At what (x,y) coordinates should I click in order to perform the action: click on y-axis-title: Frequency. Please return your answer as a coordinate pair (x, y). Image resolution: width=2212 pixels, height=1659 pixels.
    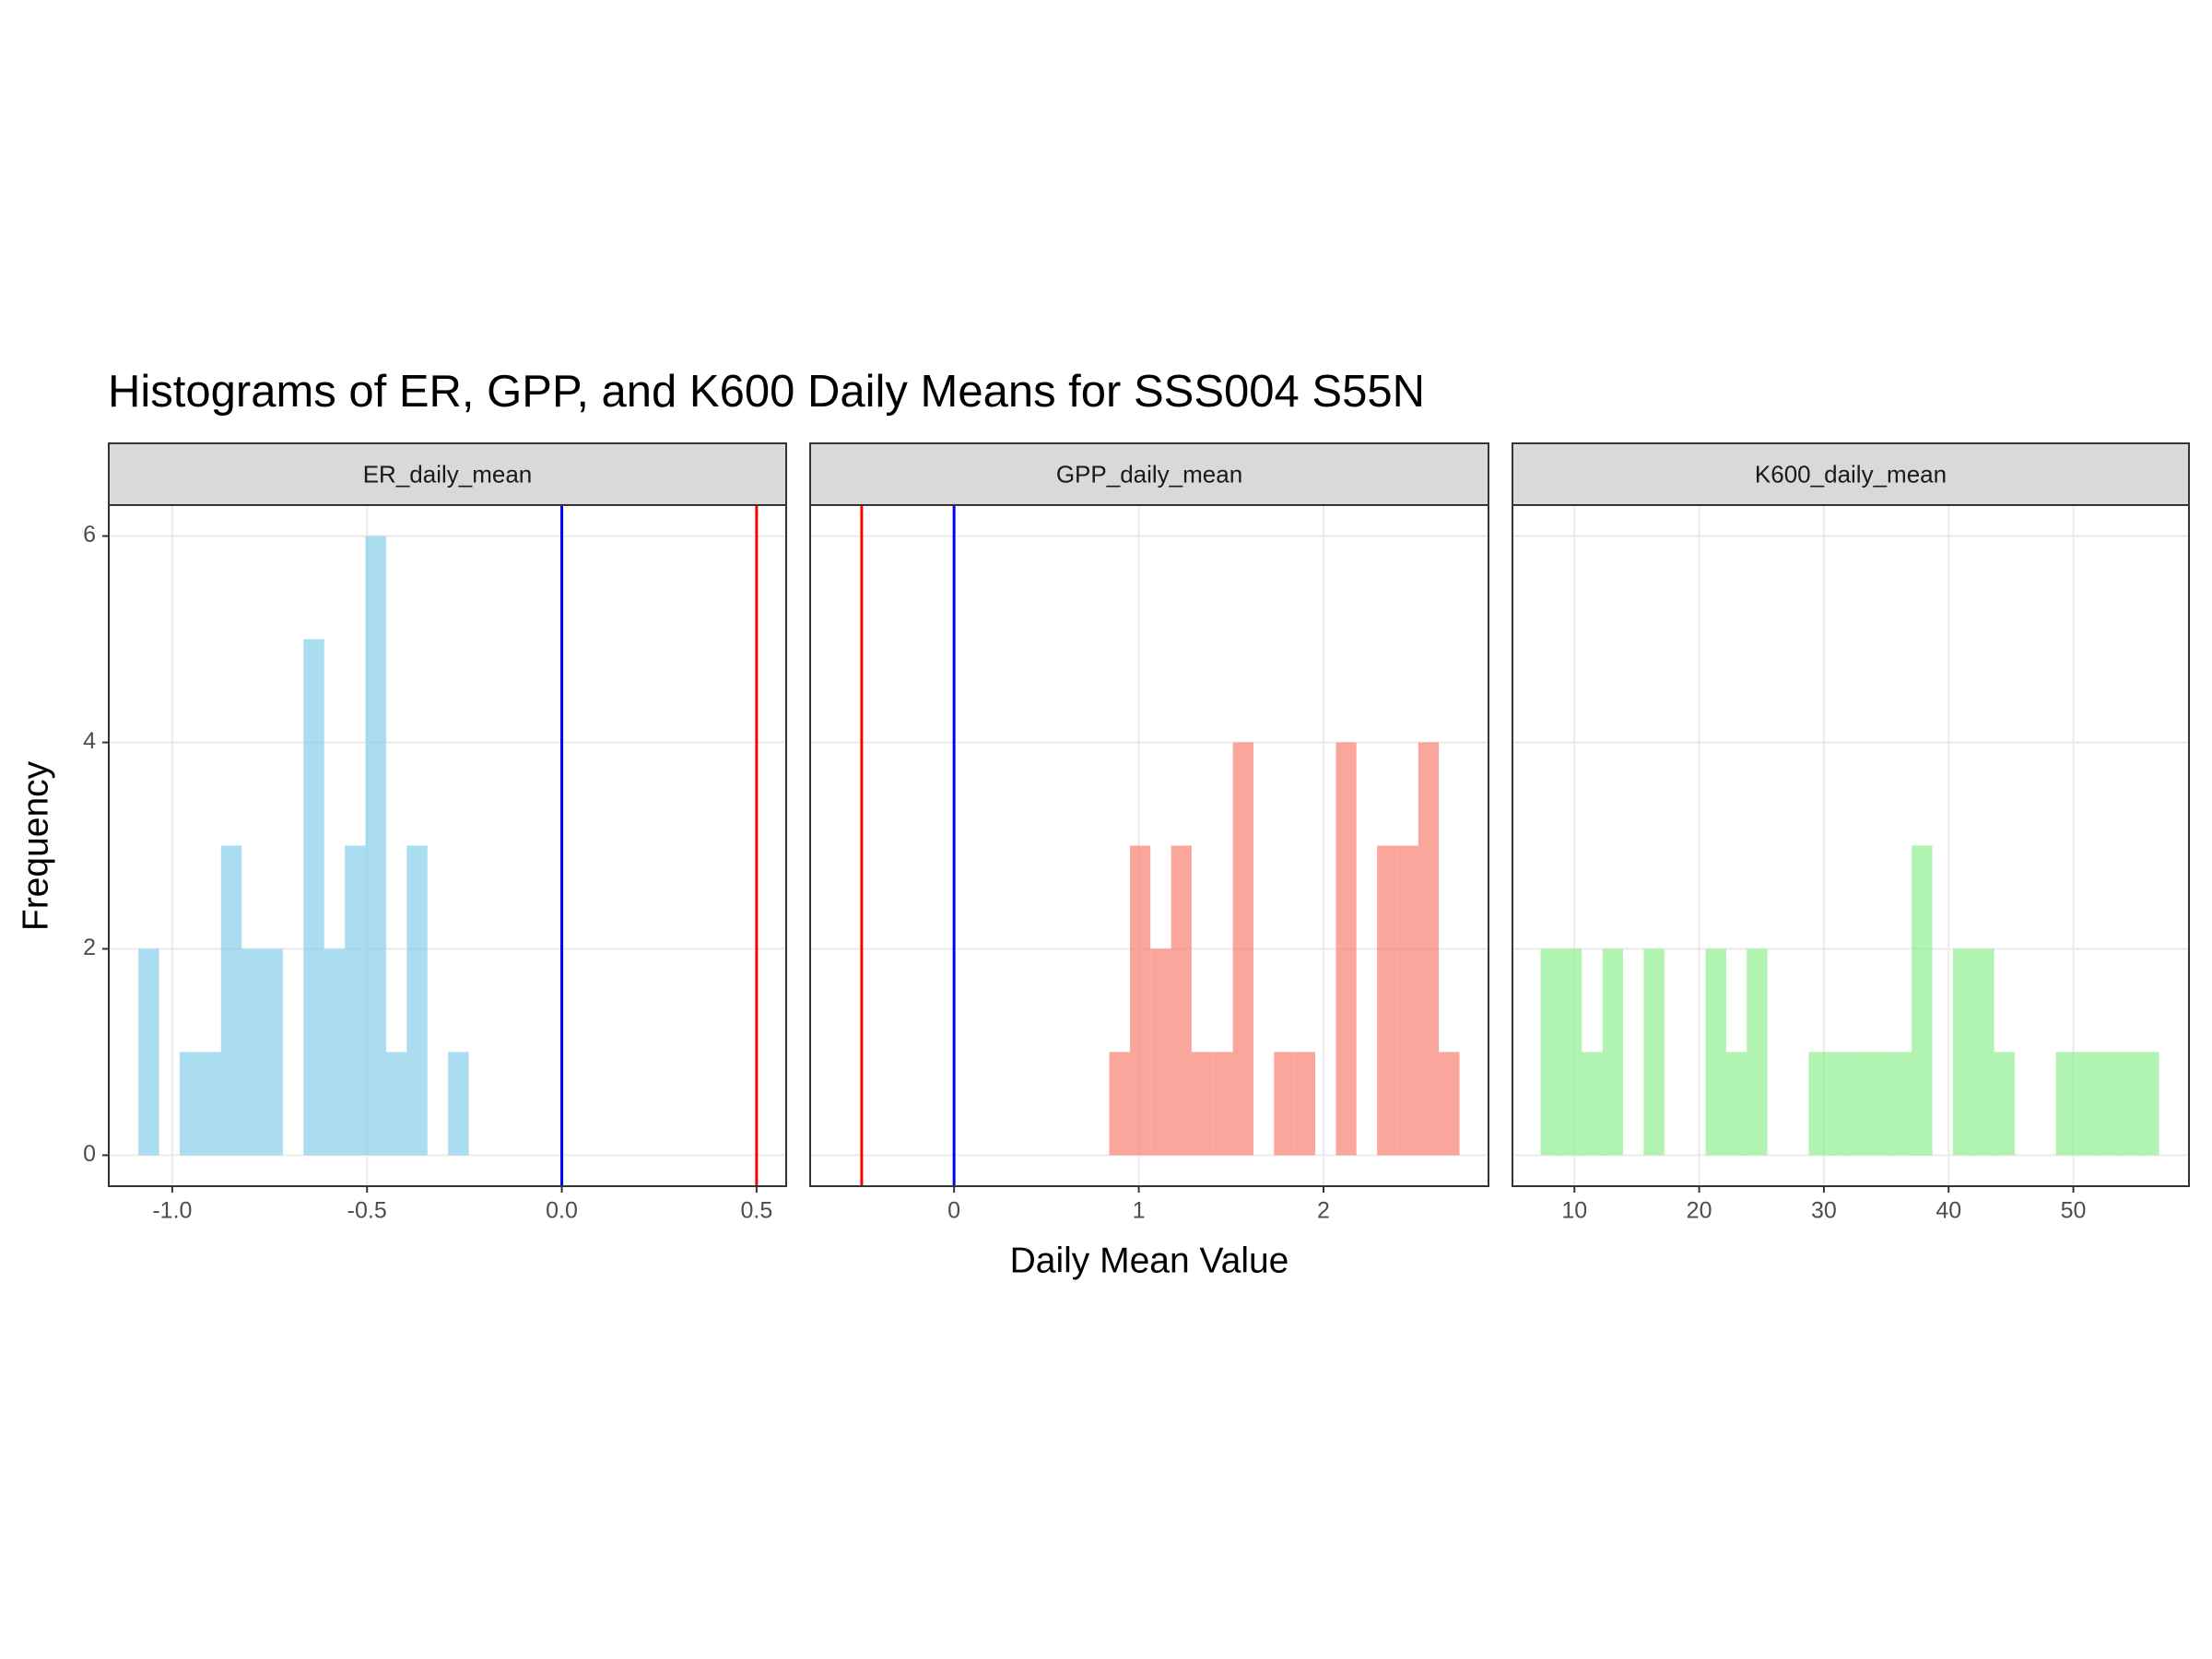
    Looking at the image, I should click on (35, 845).